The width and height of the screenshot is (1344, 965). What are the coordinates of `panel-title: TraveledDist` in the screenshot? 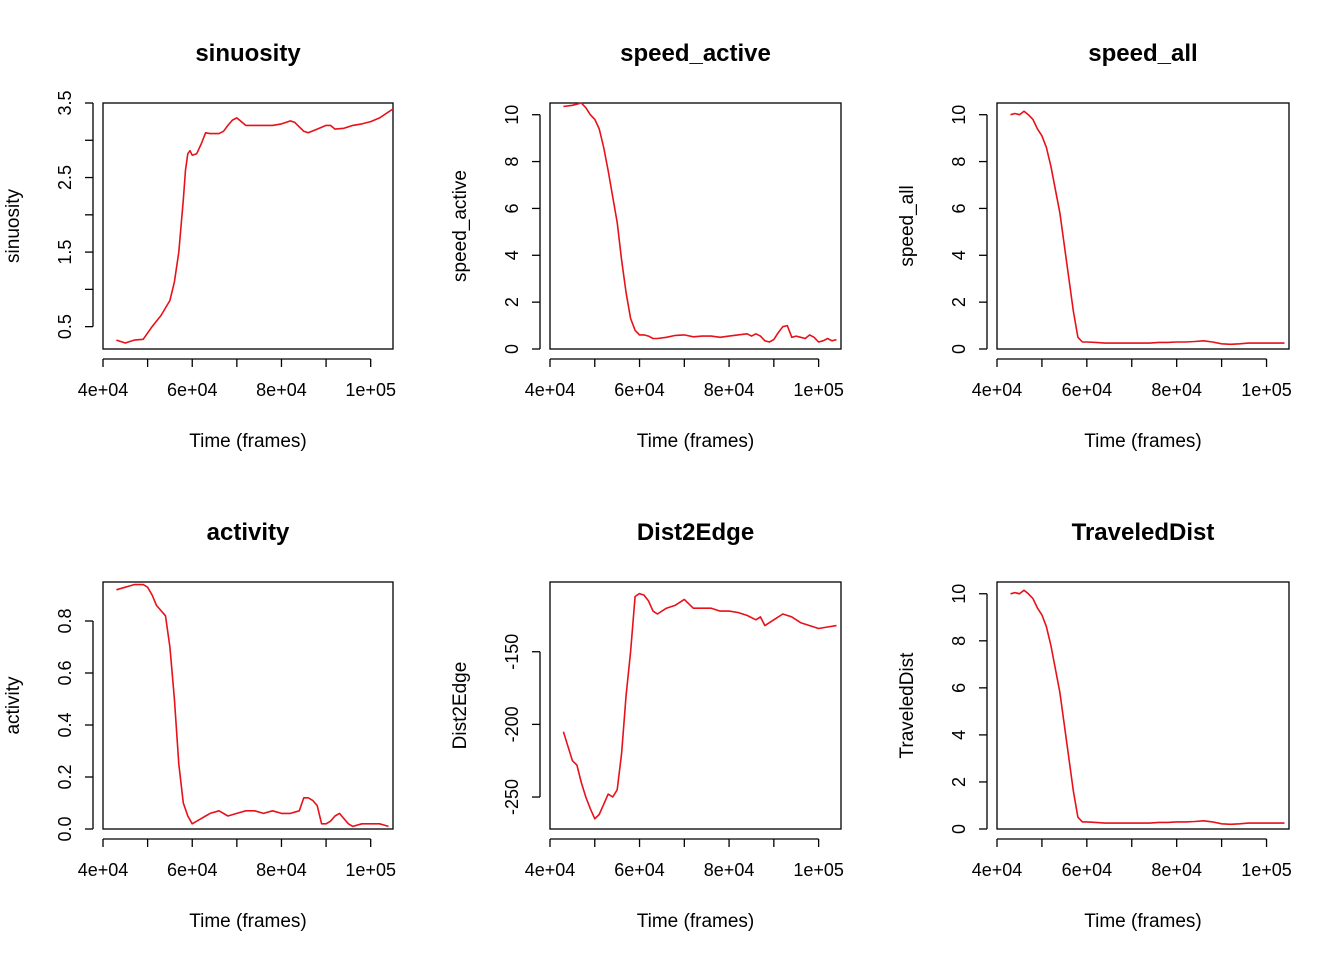 It's located at (1143, 532).